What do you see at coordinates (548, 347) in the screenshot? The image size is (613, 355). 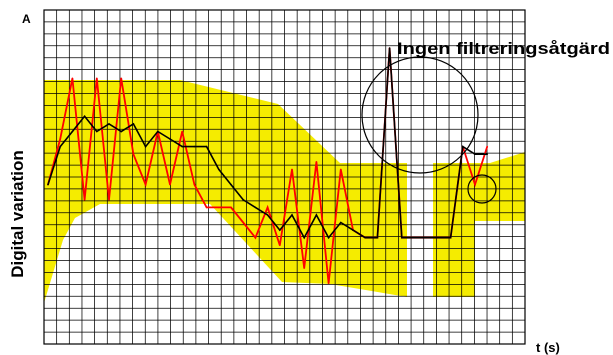 I see `x-axis-title: t (s)` at bounding box center [548, 347].